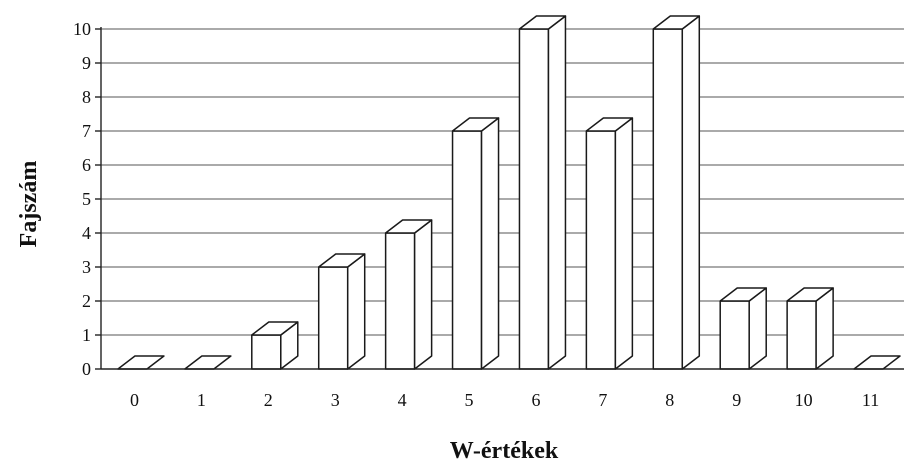  What do you see at coordinates (335, 400) in the screenshot?
I see `x-tick-label: 3` at bounding box center [335, 400].